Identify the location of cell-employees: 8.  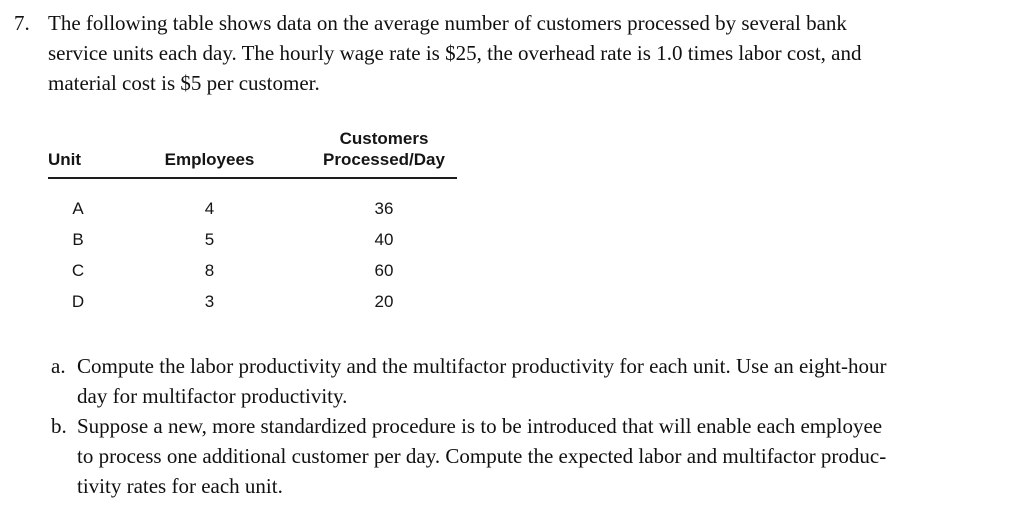
(209, 270).